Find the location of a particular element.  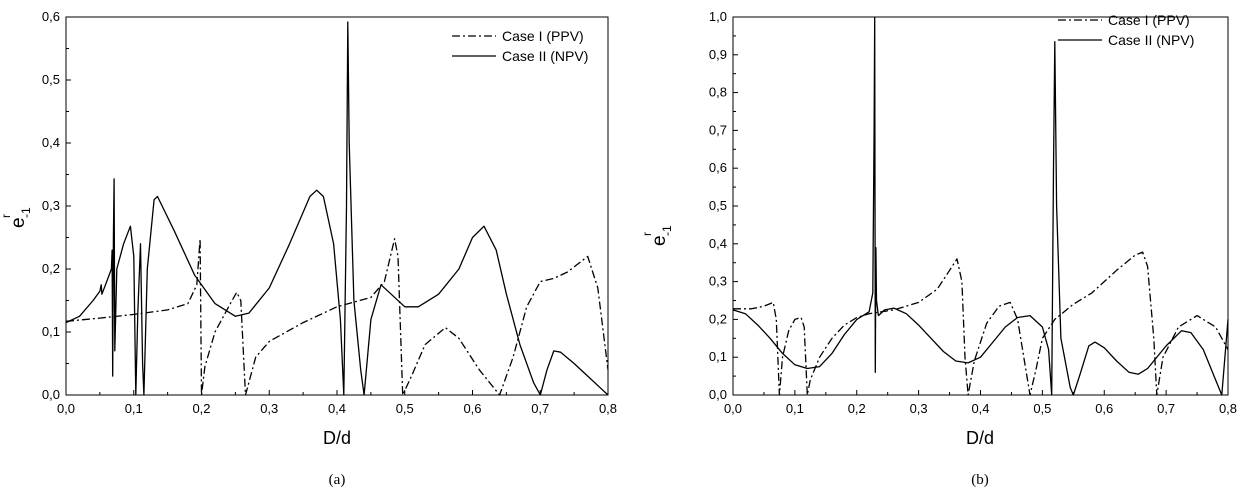

caption-a: (a) is located at coordinates (337, 480).